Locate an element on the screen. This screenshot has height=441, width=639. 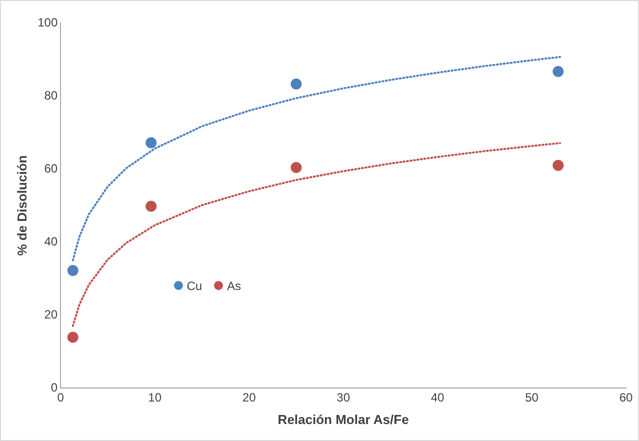
x-tick-label: 60 is located at coordinates (626, 397).